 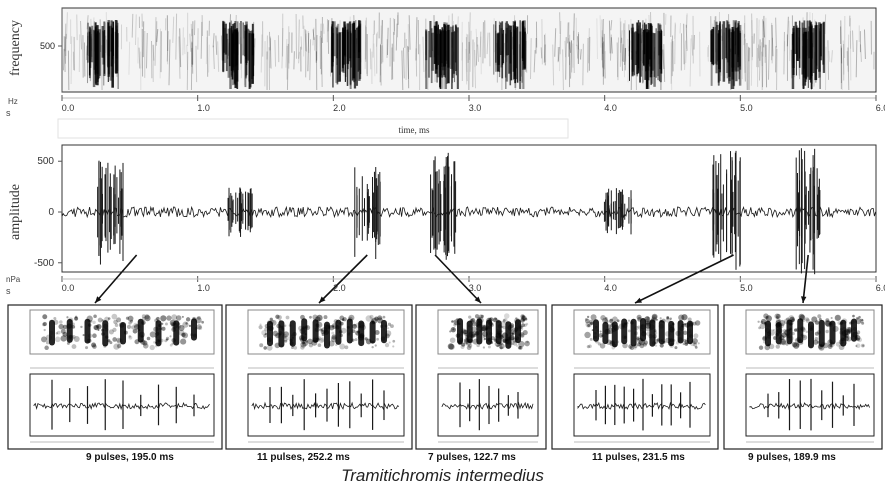 What do you see at coordinates (475, 108) in the screenshot?
I see `spectrogram-x-tick-label: 3.0` at bounding box center [475, 108].